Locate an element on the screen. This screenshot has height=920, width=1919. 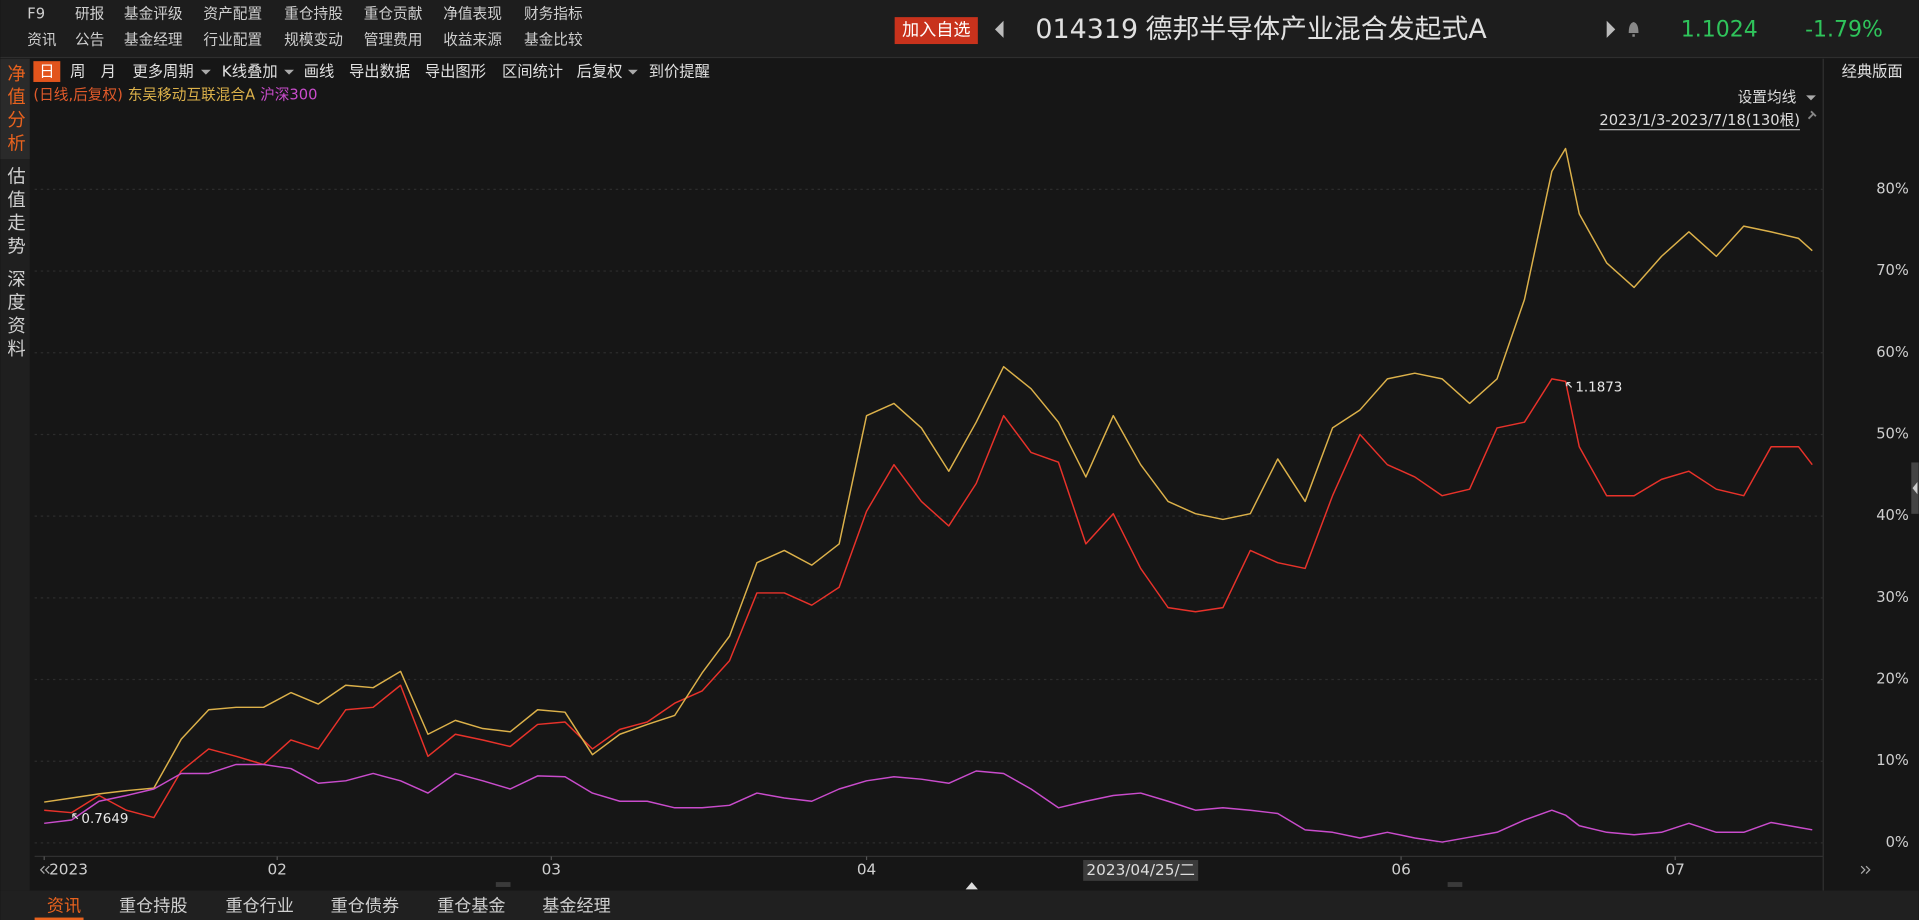
toolbar-item: 导出图形 is located at coordinates (455, 72).